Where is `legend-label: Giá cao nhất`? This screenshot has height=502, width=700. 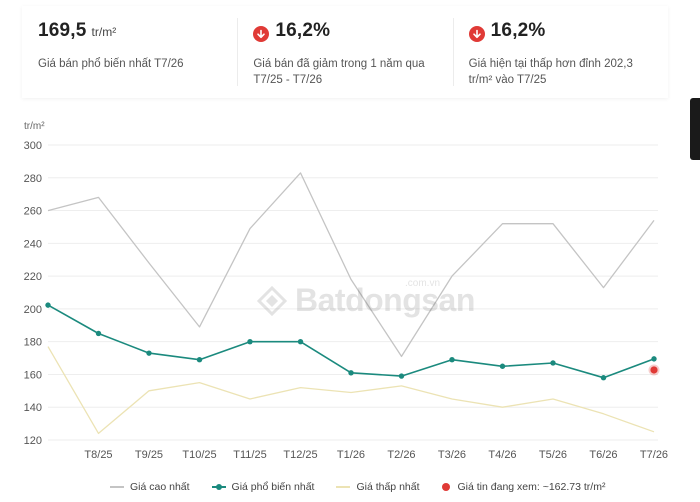
legend-label: Giá cao nhất is located at coordinates (160, 487).